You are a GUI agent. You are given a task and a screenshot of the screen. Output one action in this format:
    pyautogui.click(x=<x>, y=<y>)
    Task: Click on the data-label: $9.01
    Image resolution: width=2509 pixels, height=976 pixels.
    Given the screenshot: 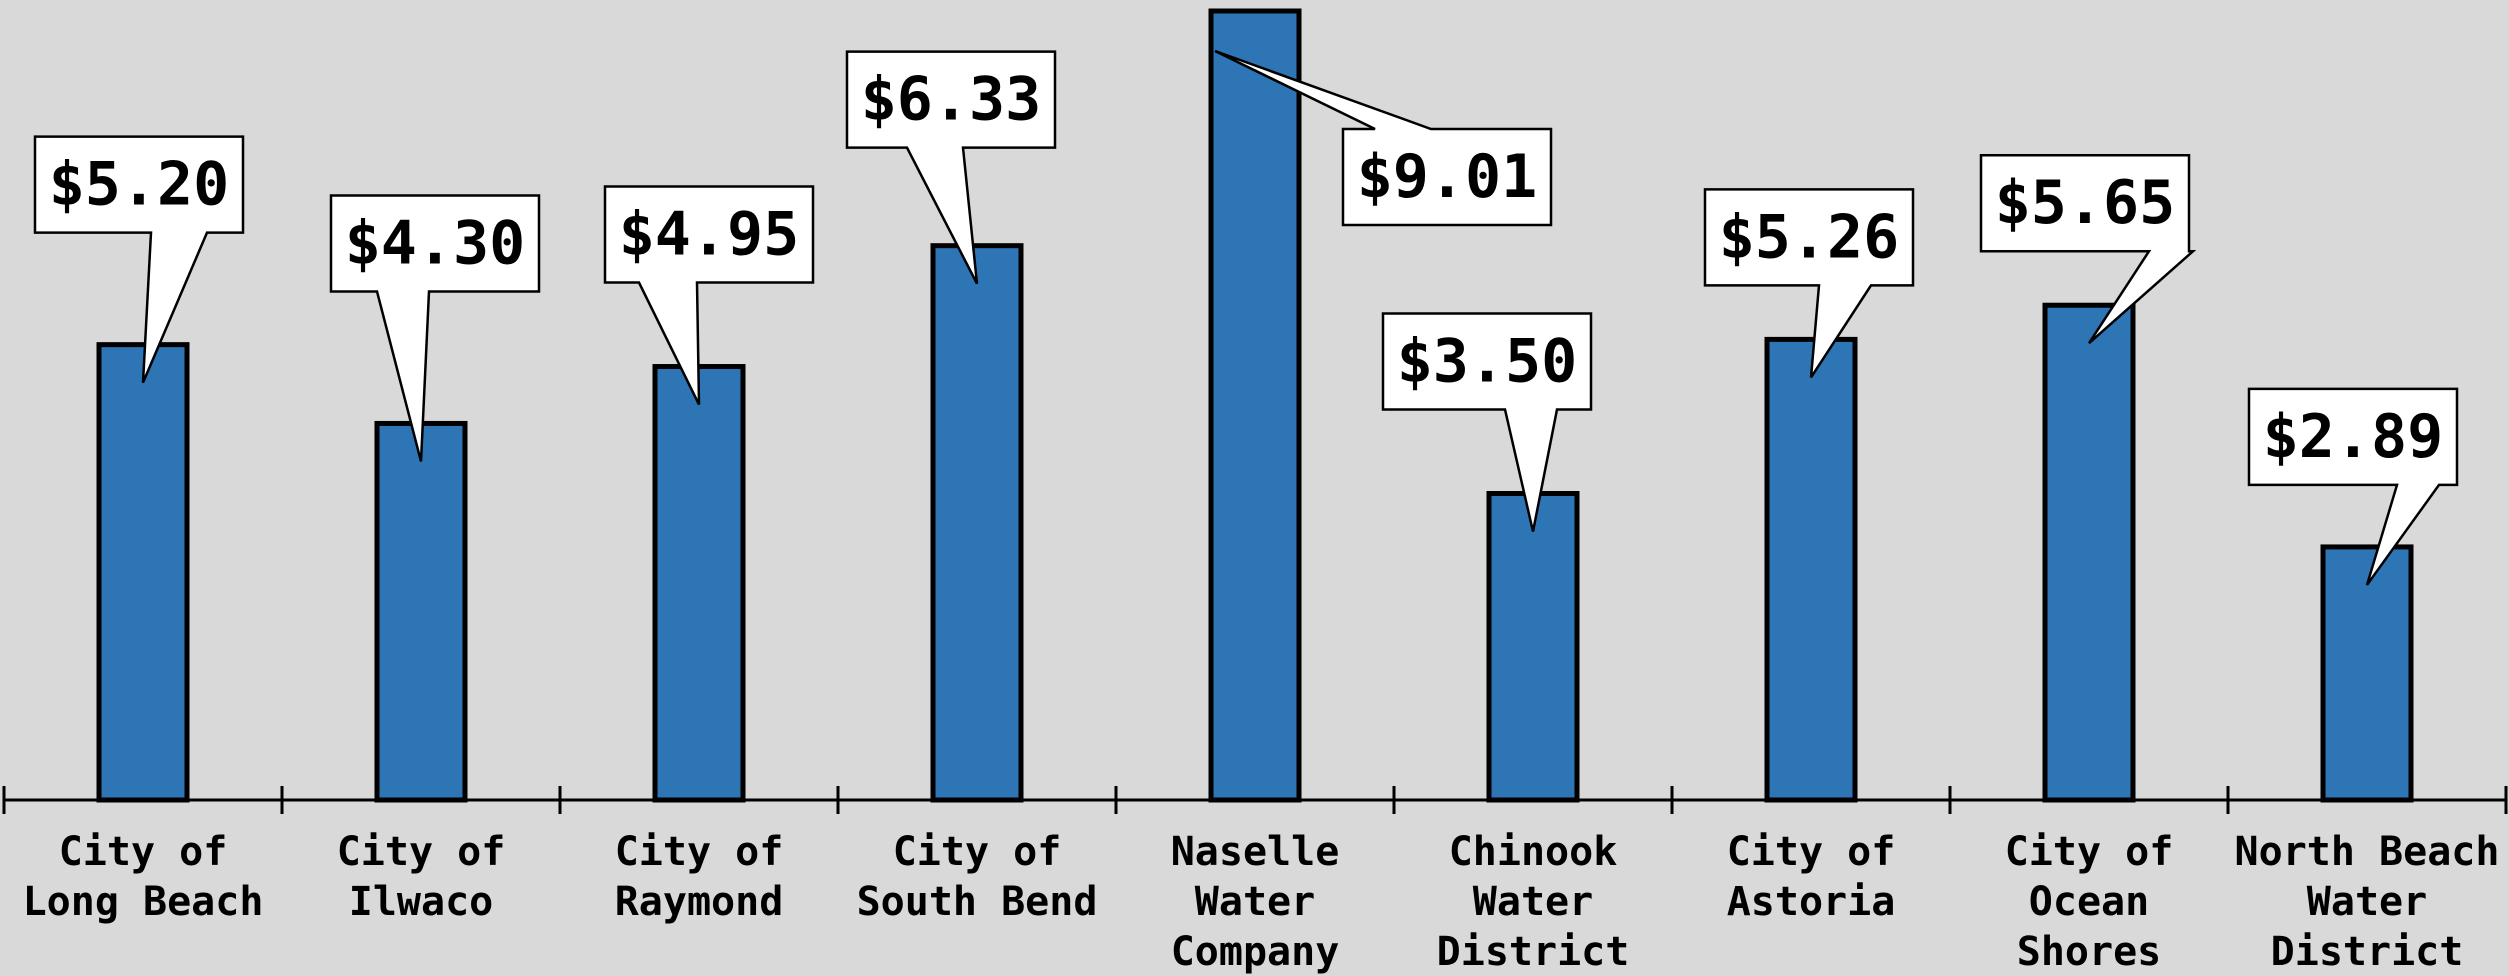 What is the action you would take?
    pyautogui.click(x=1447, y=177)
    